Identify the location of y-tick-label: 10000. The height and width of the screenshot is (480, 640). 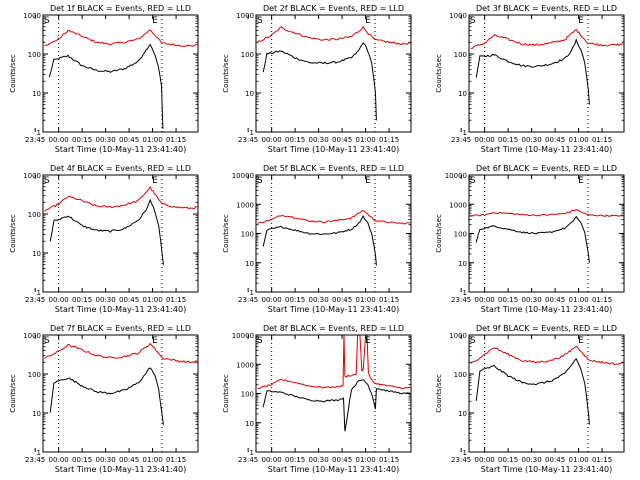
(243, 336).